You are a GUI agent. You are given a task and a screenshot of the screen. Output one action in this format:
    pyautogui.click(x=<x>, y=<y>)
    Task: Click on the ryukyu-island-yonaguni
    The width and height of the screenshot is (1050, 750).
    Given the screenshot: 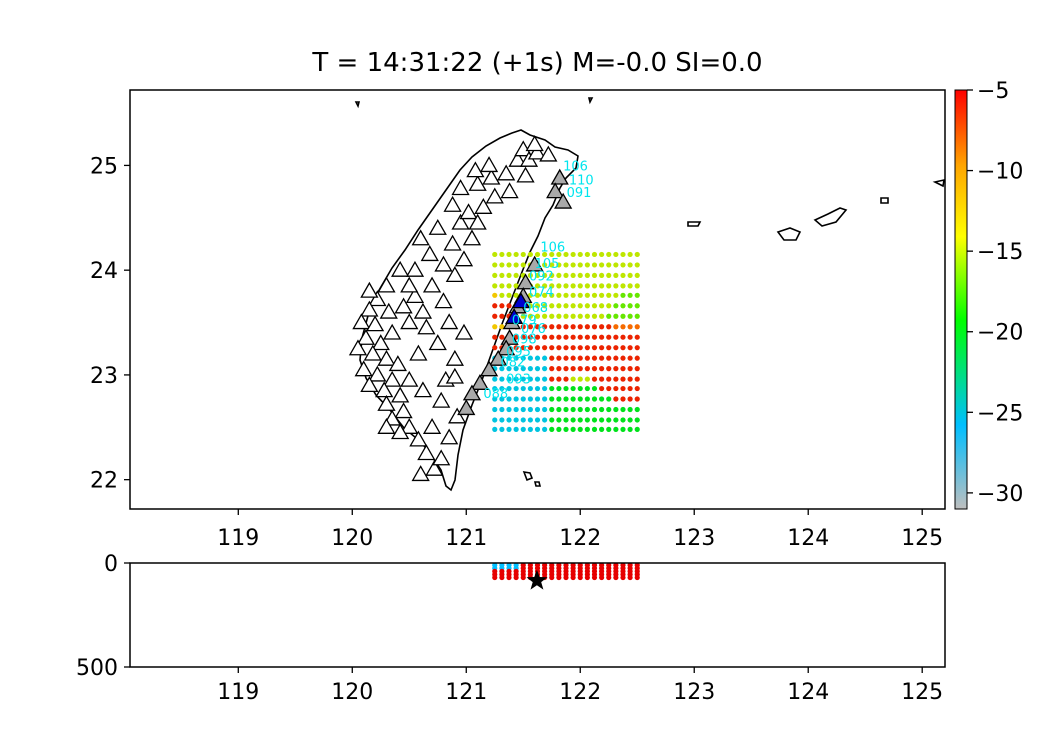 What is the action you would take?
    pyautogui.click(x=694, y=224)
    